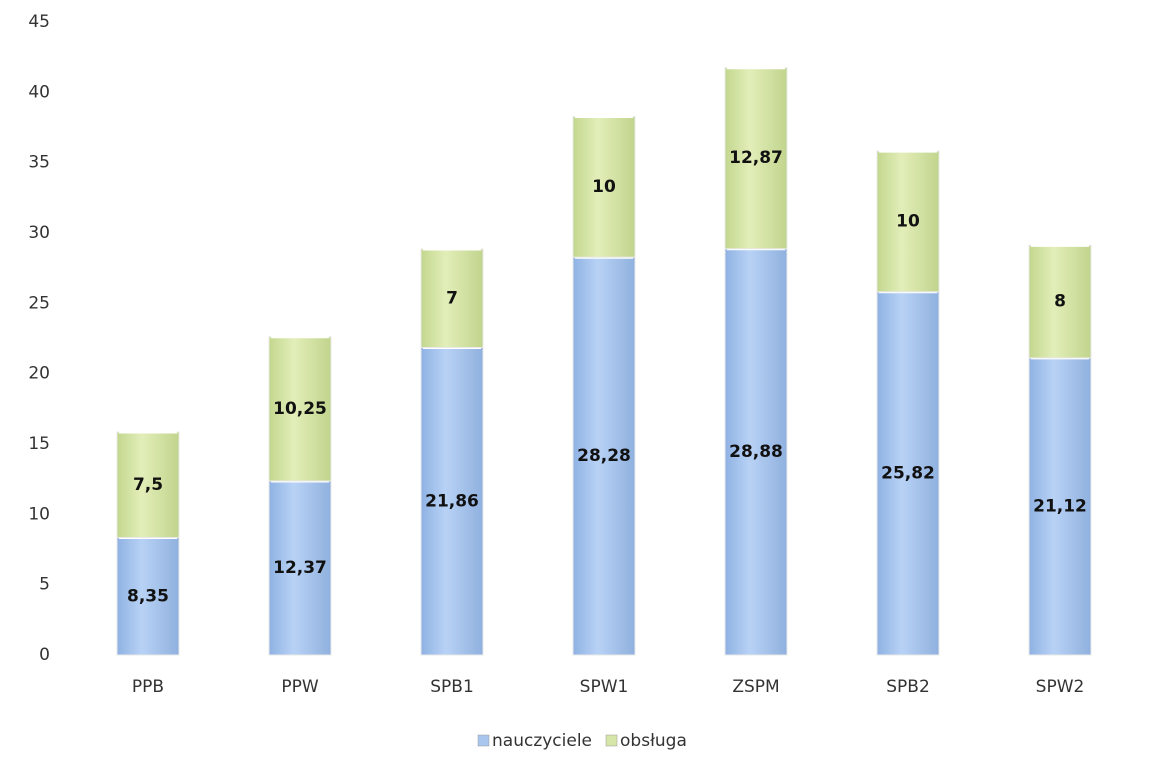  I want to click on data-label: 12,37, so click(300, 568).